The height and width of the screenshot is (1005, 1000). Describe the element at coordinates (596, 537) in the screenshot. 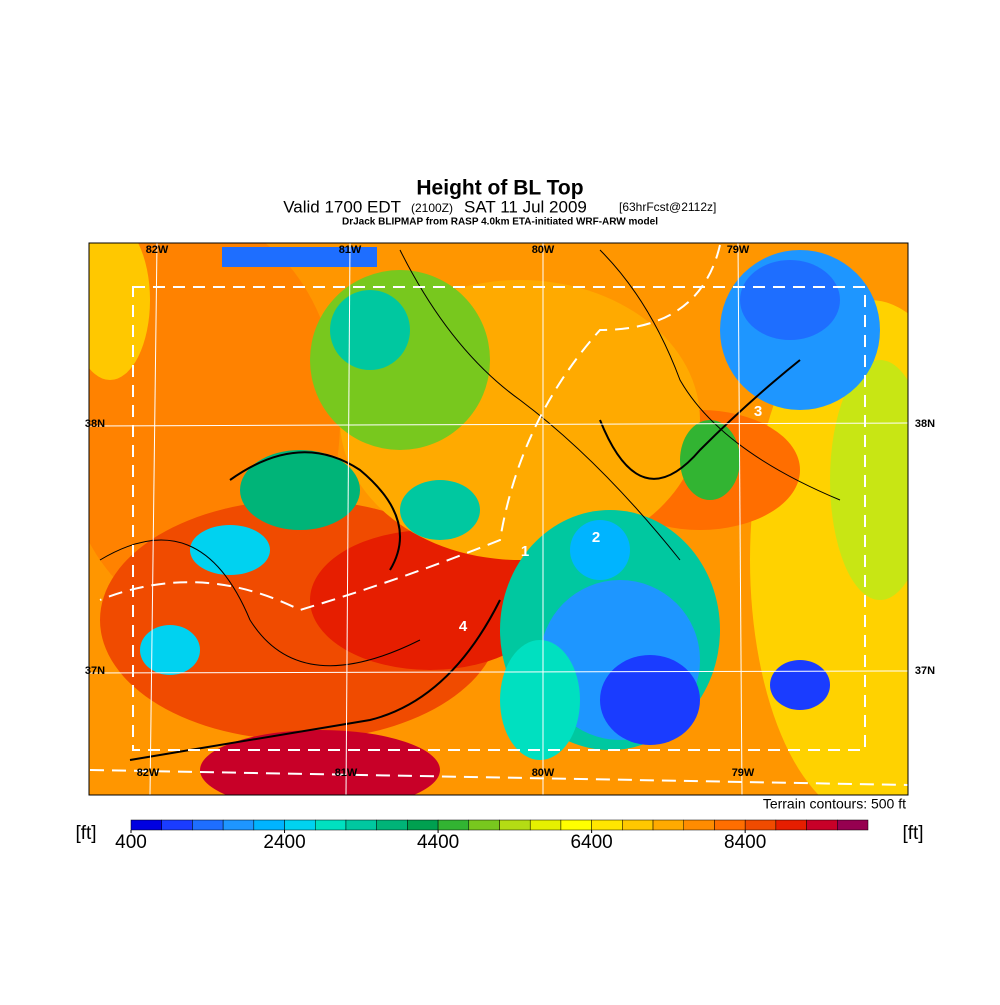

I see `site-marker: 2` at that location.